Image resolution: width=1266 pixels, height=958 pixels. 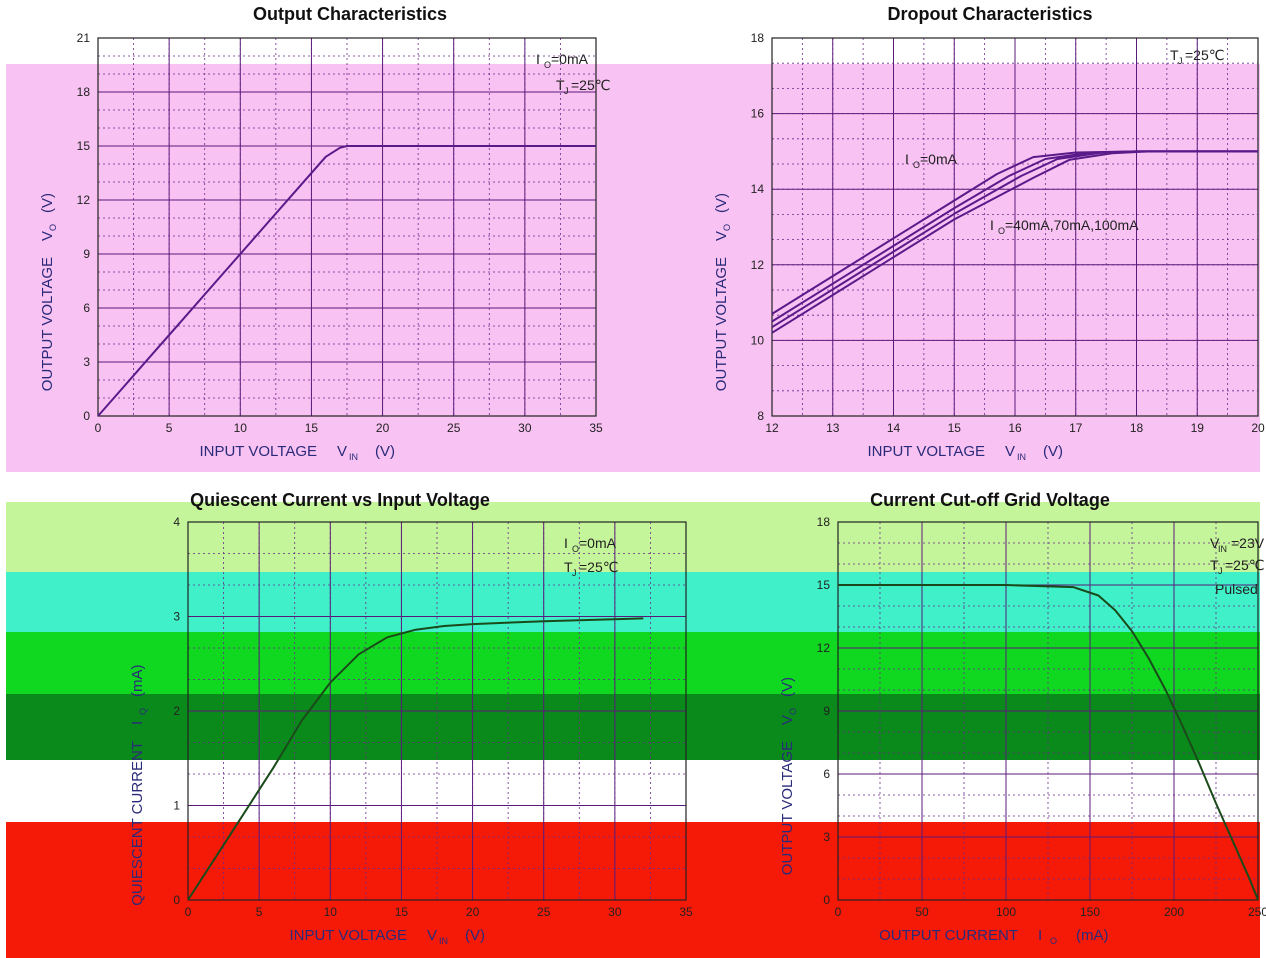 What do you see at coordinates (1222, 549) in the screenshot?
I see `annotation-subscript: IN` at bounding box center [1222, 549].